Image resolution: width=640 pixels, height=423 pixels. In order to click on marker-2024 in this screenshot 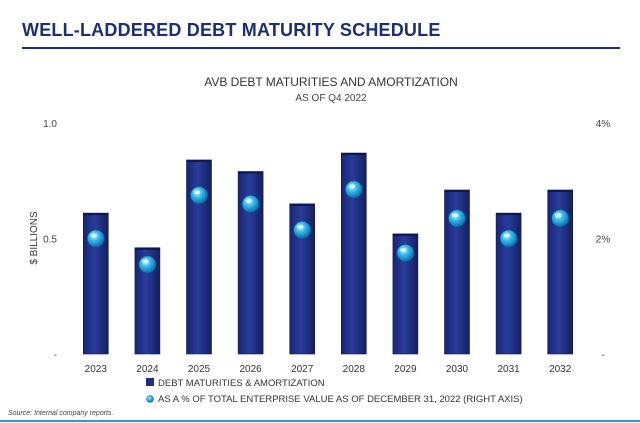, I will do `click(147, 264)`.